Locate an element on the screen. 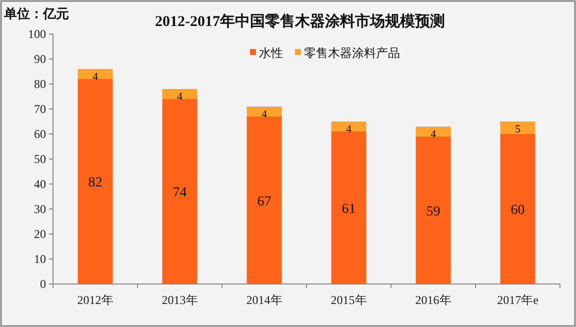 Image resolution: width=576 pixels, height=327 pixels. data-label: 60 is located at coordinates (517, 210).